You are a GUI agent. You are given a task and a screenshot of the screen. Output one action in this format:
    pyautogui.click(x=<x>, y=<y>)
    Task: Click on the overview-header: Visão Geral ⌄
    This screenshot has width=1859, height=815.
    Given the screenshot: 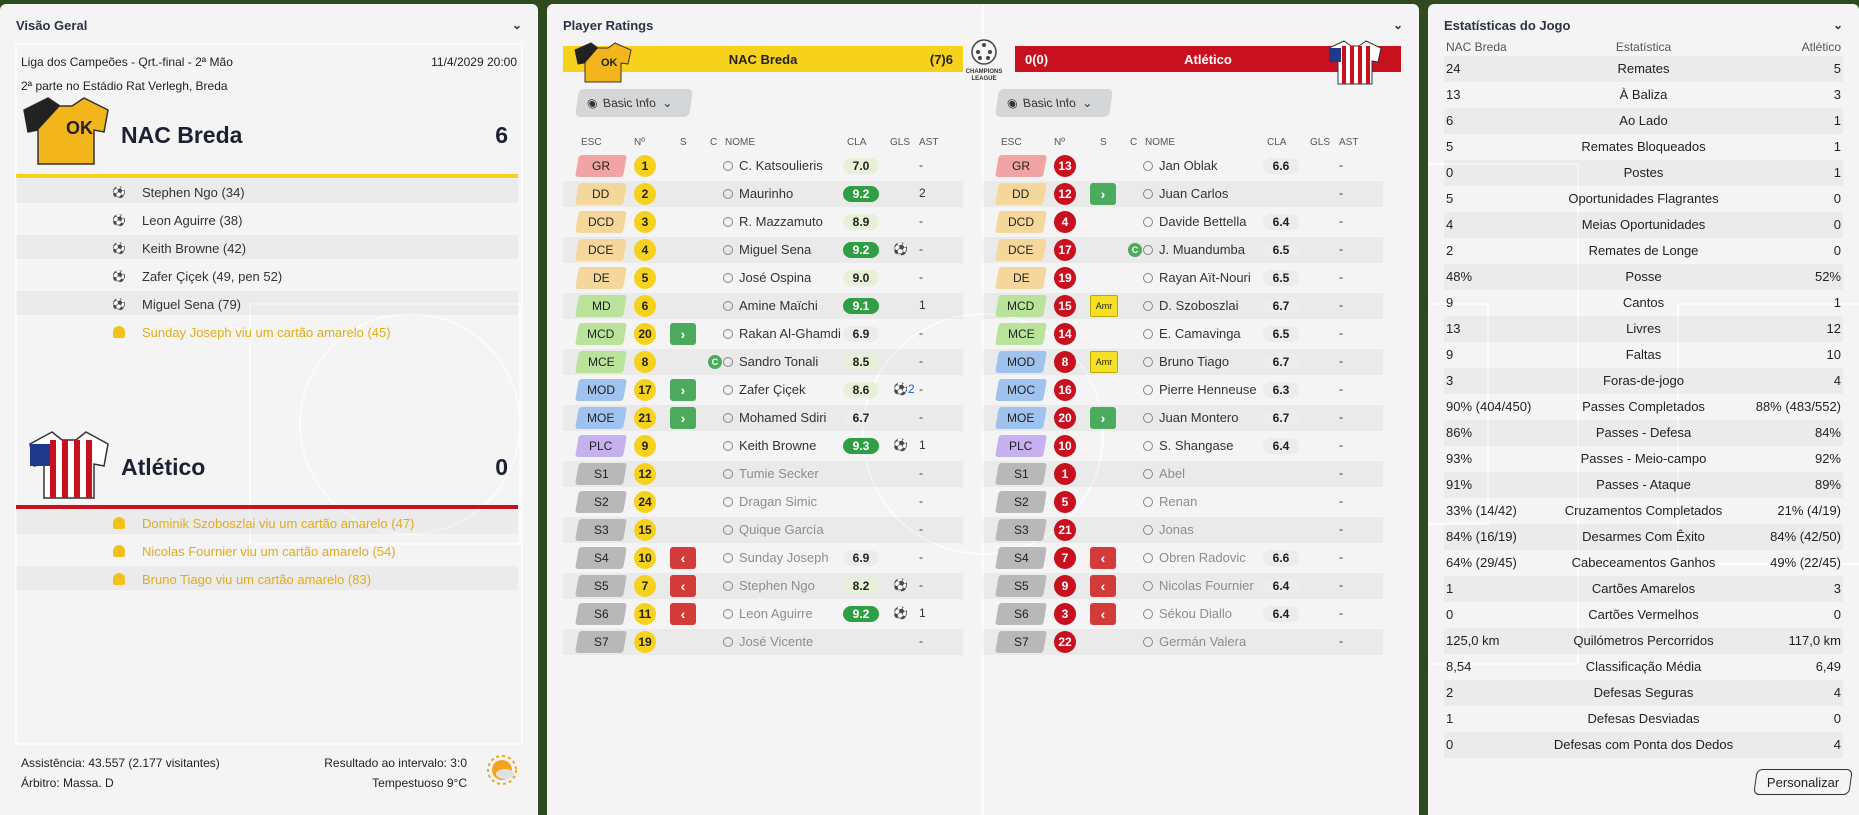 What is the action you would take?
    pyautogui.click(x=269, y=25)
    